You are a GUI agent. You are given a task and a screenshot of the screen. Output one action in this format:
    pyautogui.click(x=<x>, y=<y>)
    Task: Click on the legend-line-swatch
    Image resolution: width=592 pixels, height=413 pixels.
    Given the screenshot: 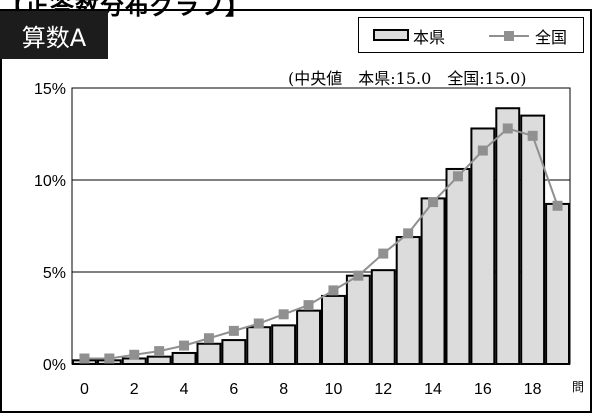 What is the action you would take?
    pyautogui.click(x=509, y=36)
    